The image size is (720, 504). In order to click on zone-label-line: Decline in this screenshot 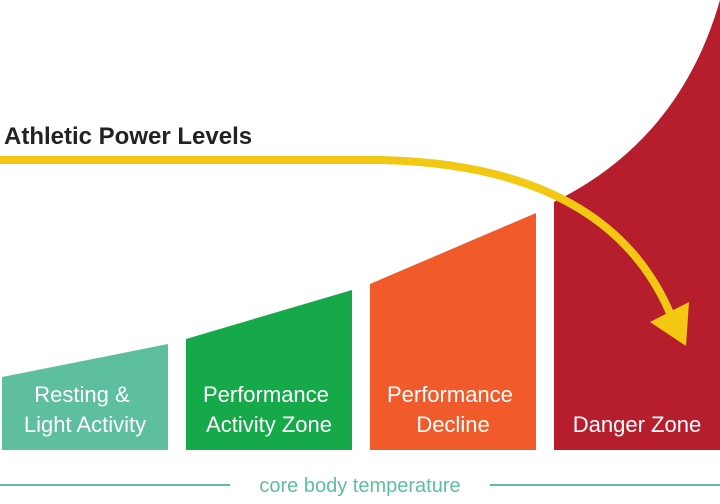, I will do `click(452, 424)`.